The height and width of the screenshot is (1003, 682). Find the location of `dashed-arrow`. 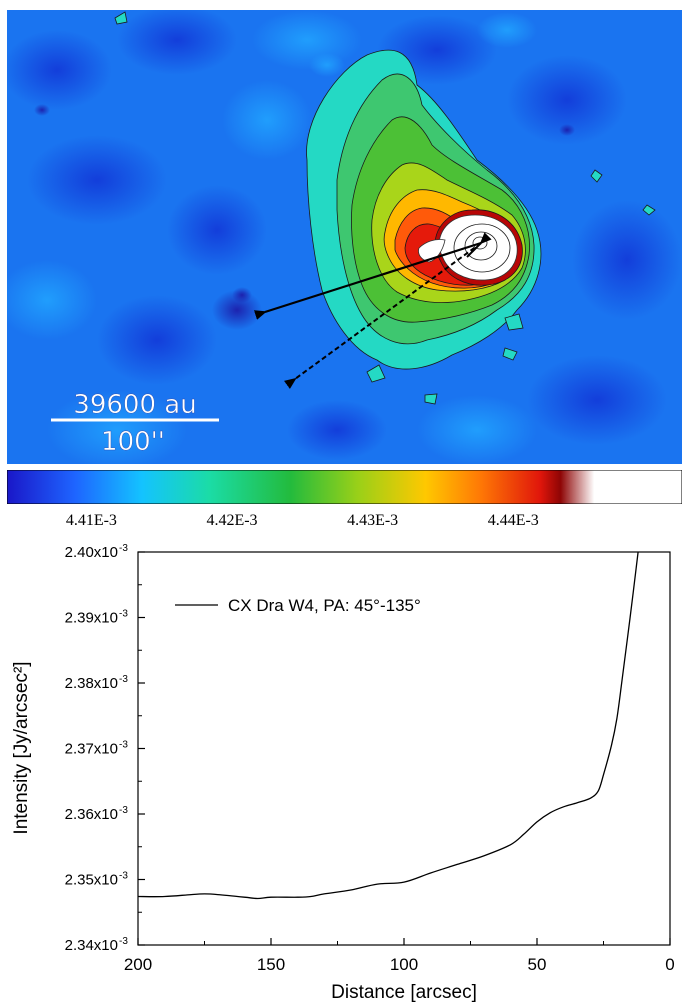

dashed-arrow is located at coordinates (382, 315).